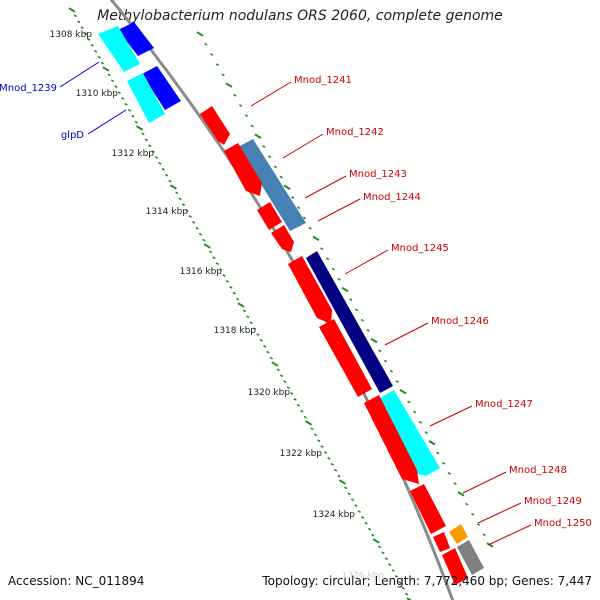 Image resolution: width=600 pixels, height=600 pixels. Describe the element at coordinates (378, 174) in the screenshot. I see `gene-label: Mnod_1243` at that location.